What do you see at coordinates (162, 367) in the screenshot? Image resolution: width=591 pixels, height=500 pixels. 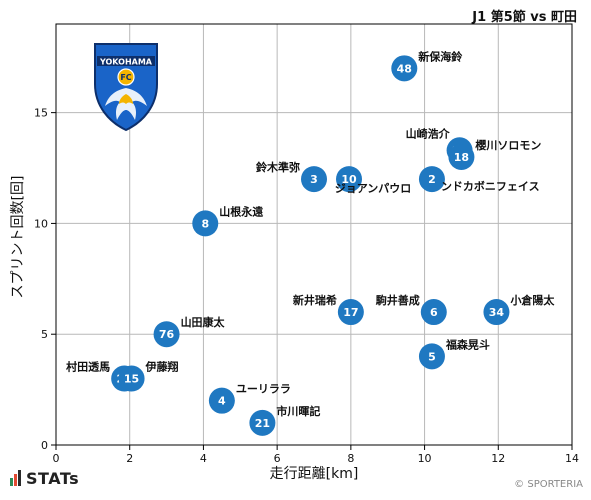 I see `player-name-label: 伊藤翔` at bounding box center [162, 367].